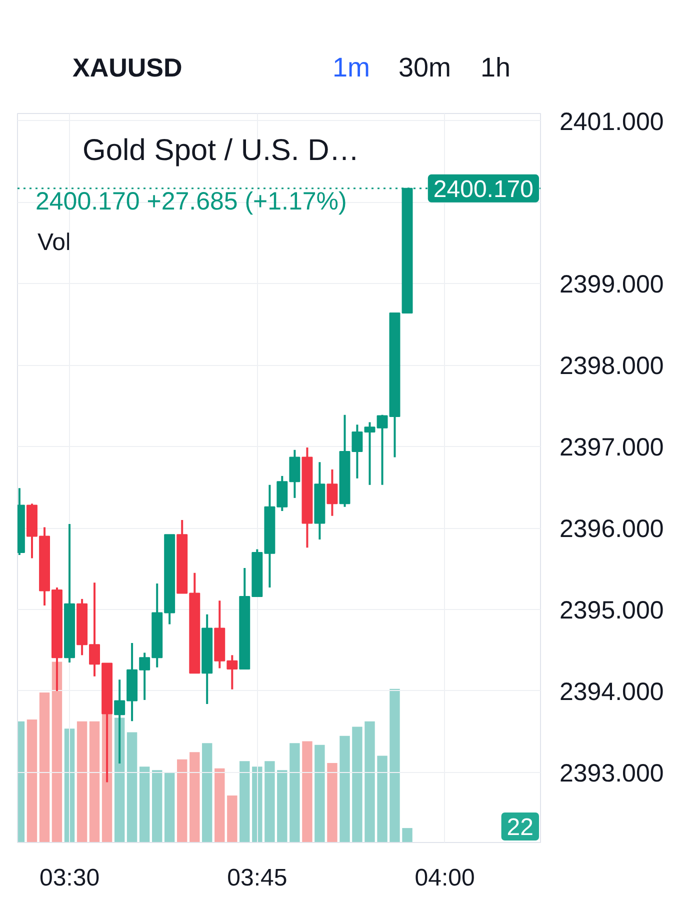 This screenshot has width=676, height=900. I want to click on y-tick-label: 2401.000, so click(612, 122).